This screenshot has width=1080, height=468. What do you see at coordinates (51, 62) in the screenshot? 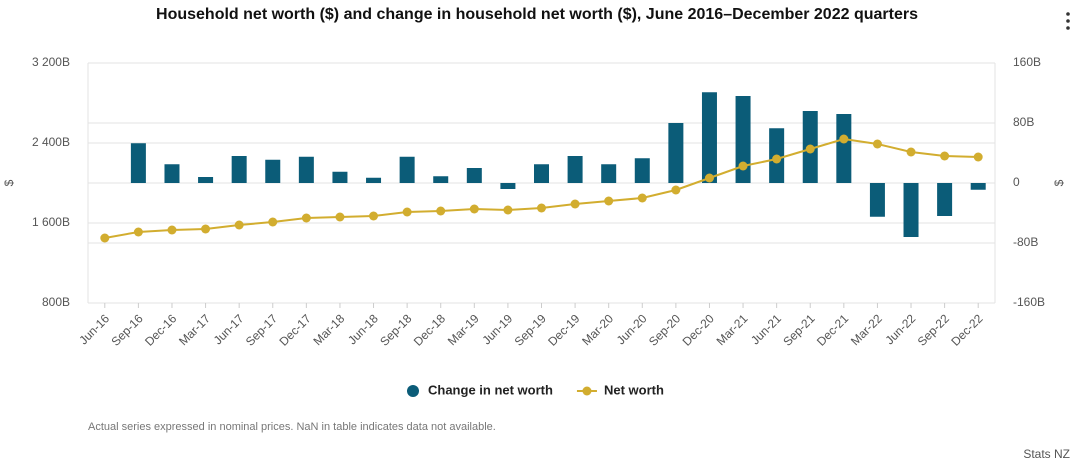
I see `y-tick-label: 3 200B` at bounding box center [51, 62].